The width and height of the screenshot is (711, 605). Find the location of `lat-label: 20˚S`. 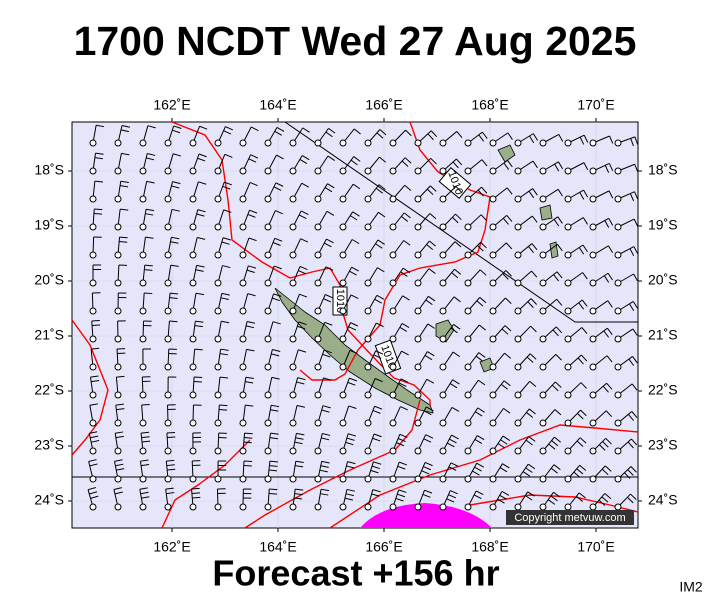

lat-label: 20˚S is located at coordinates (49, 280).